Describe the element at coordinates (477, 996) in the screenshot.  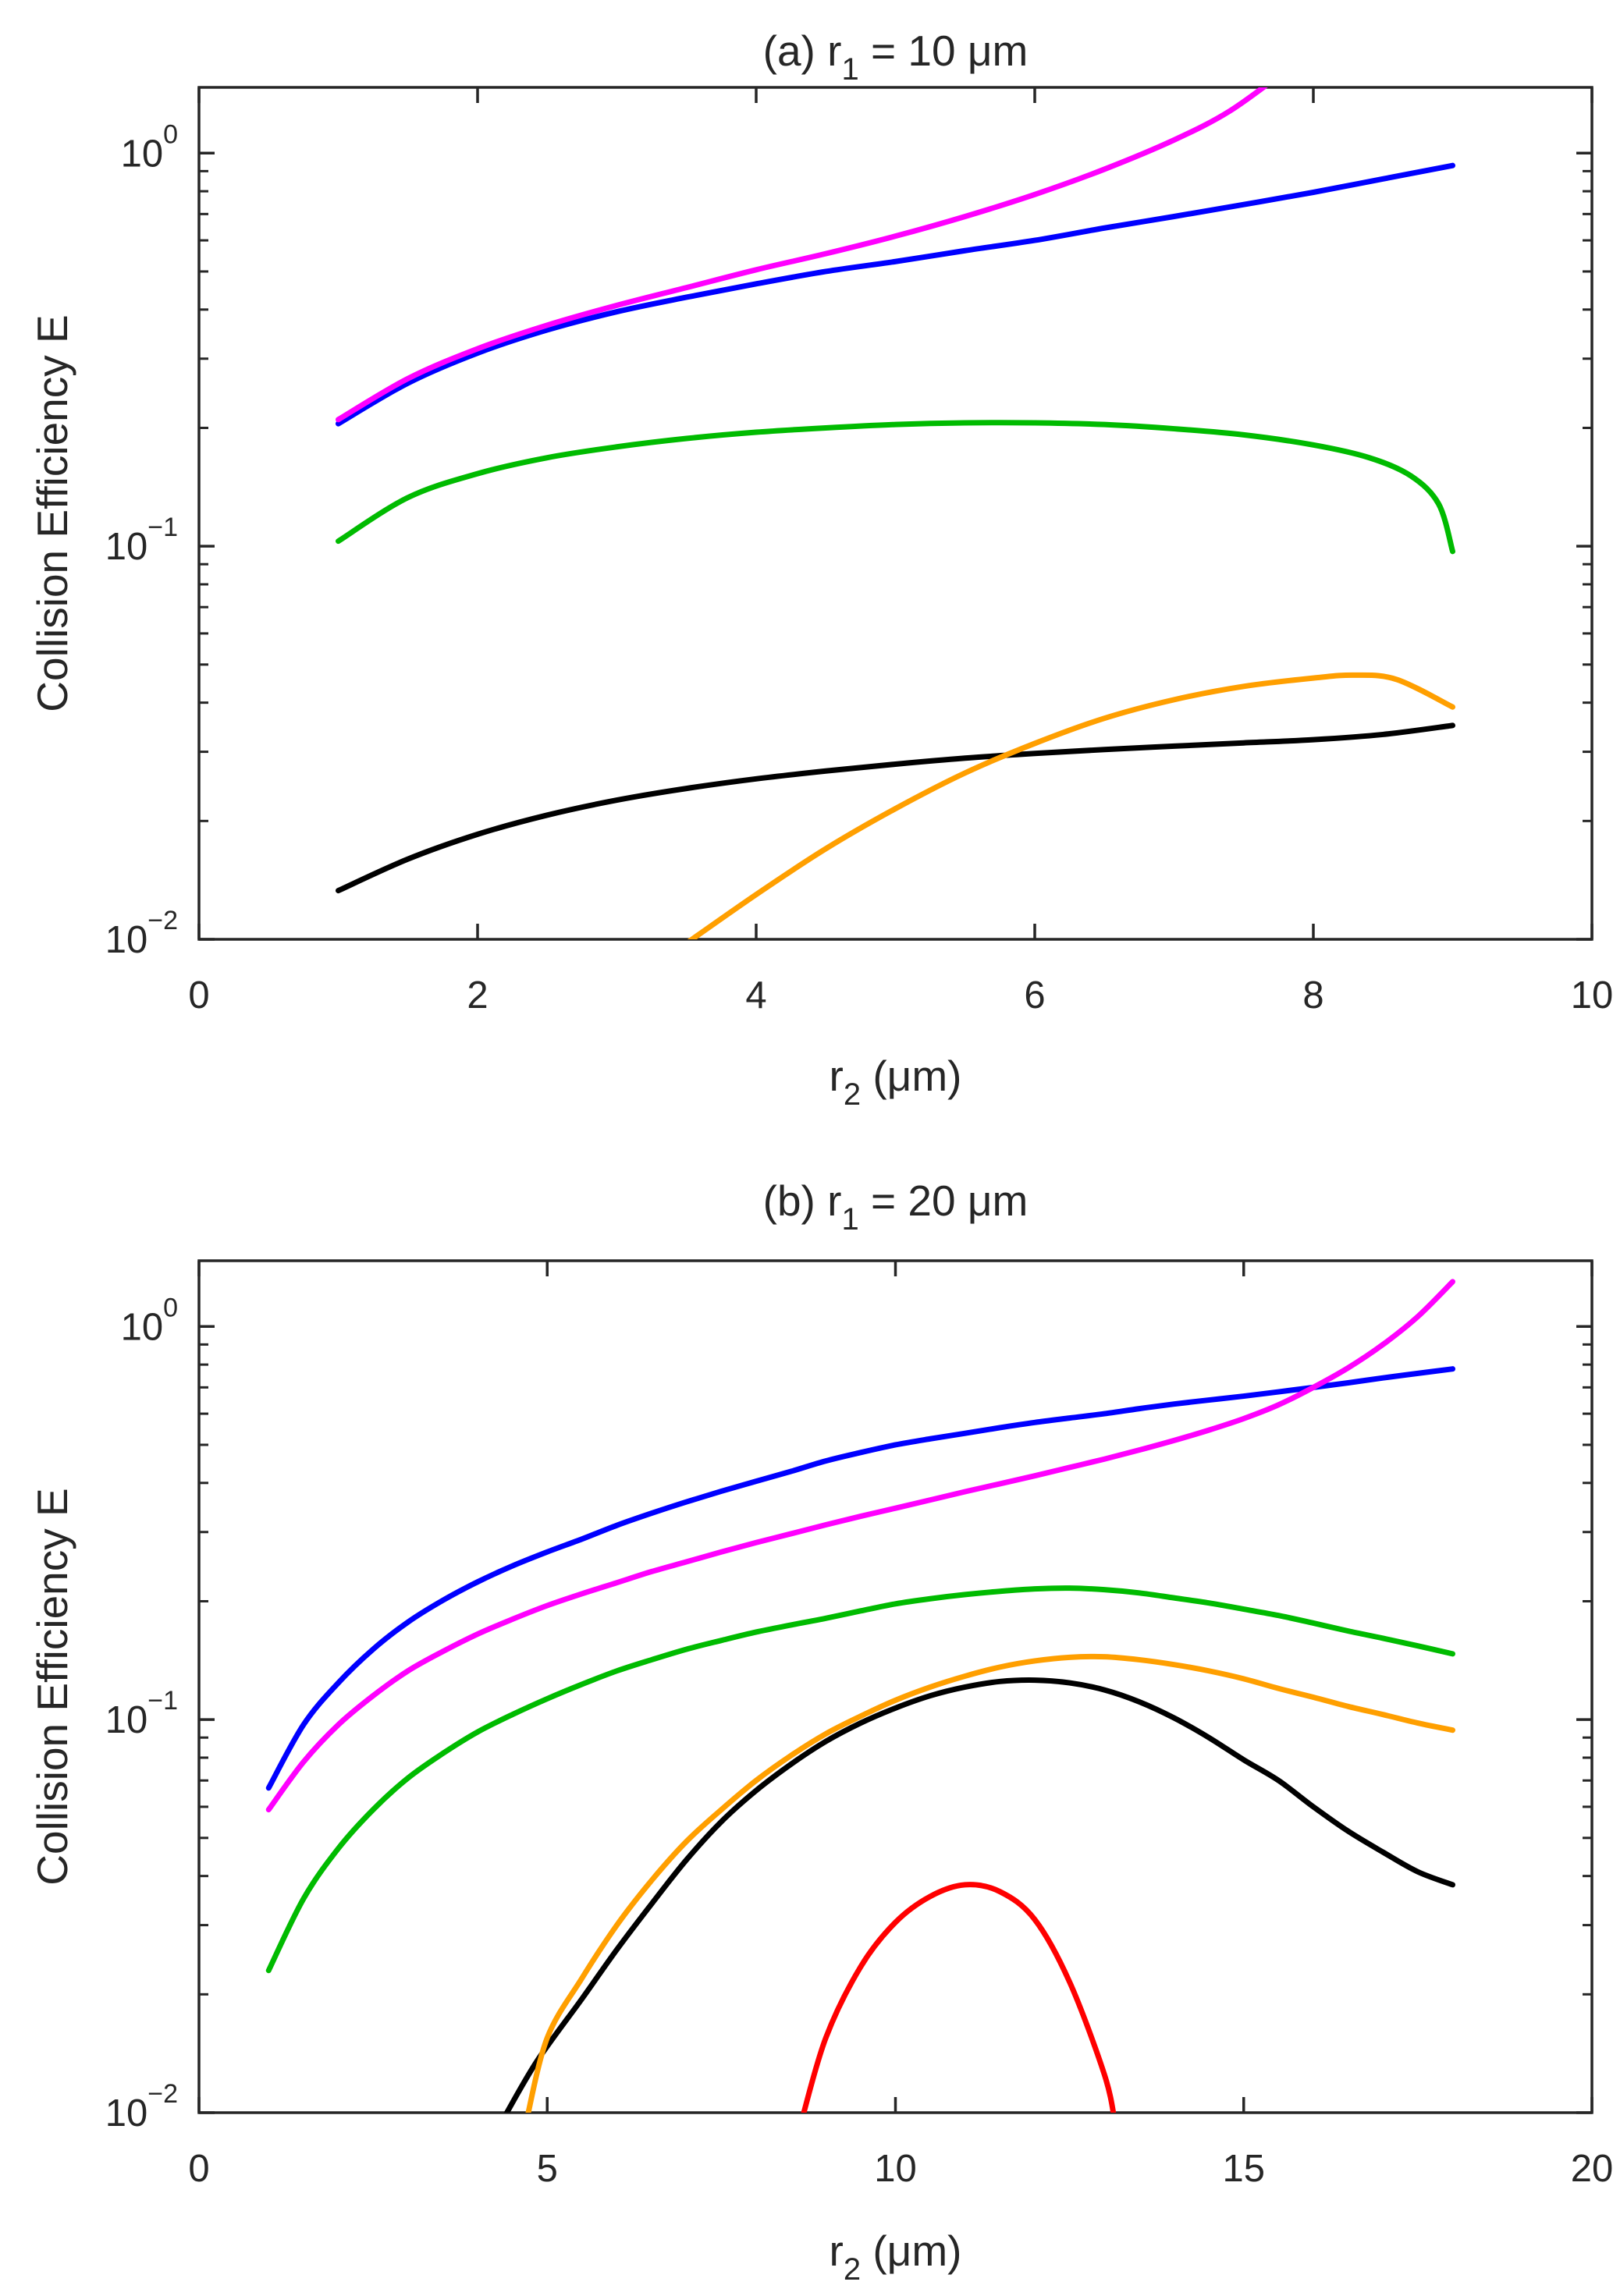
I see `x-tick-label: 2` at that location.